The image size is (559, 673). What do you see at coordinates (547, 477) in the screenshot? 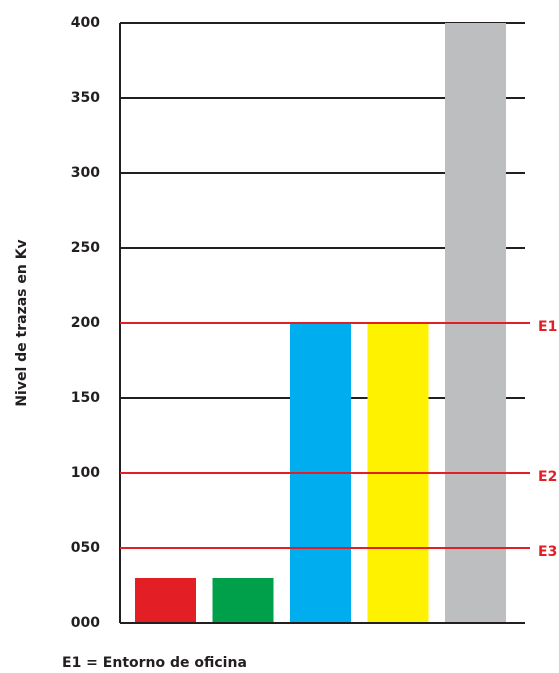
I see `reference-label: E2` at bounding box center [547, 477].